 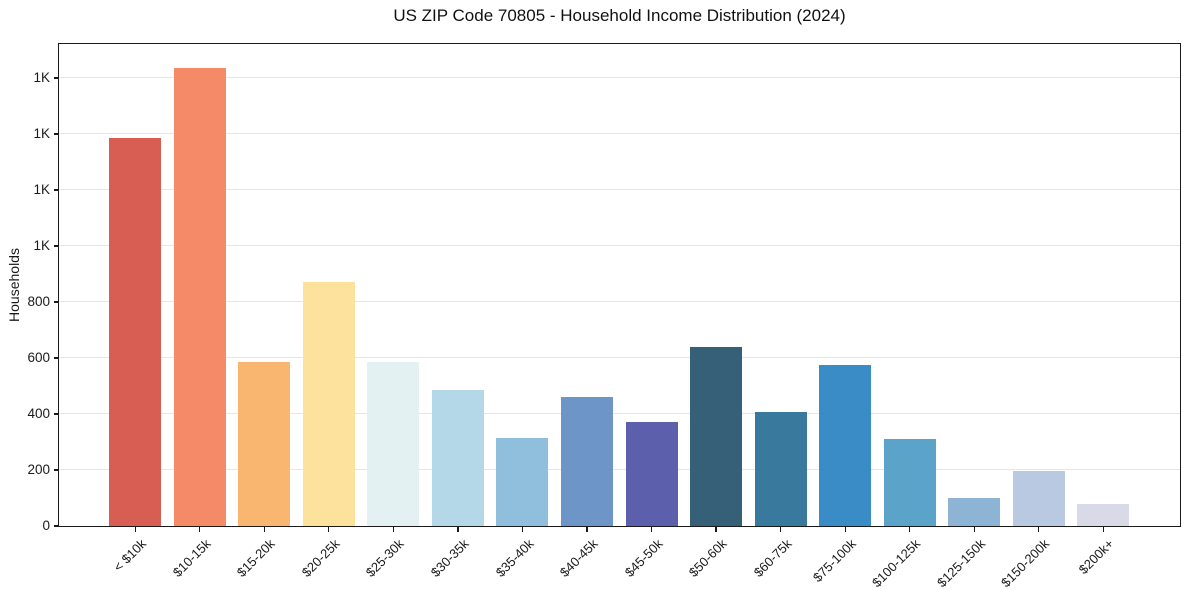 I want to click on x-tick-label: $40-45k, so click(x=578, y=558).